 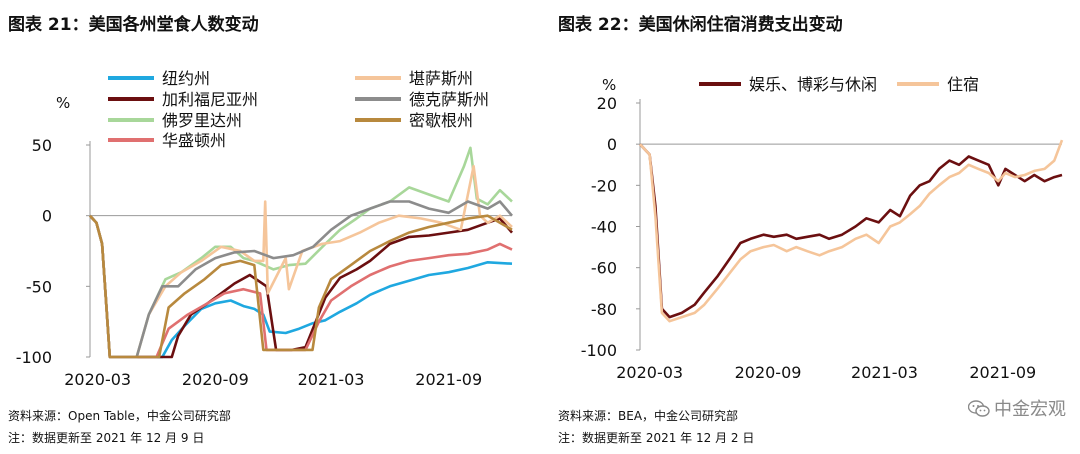 What do you see at coordinates (106, 438) in the screenshot?
I see `footnote-21: 注：数据更新至 2021 年 12 月 9 日` at bounding box center [106, 438].